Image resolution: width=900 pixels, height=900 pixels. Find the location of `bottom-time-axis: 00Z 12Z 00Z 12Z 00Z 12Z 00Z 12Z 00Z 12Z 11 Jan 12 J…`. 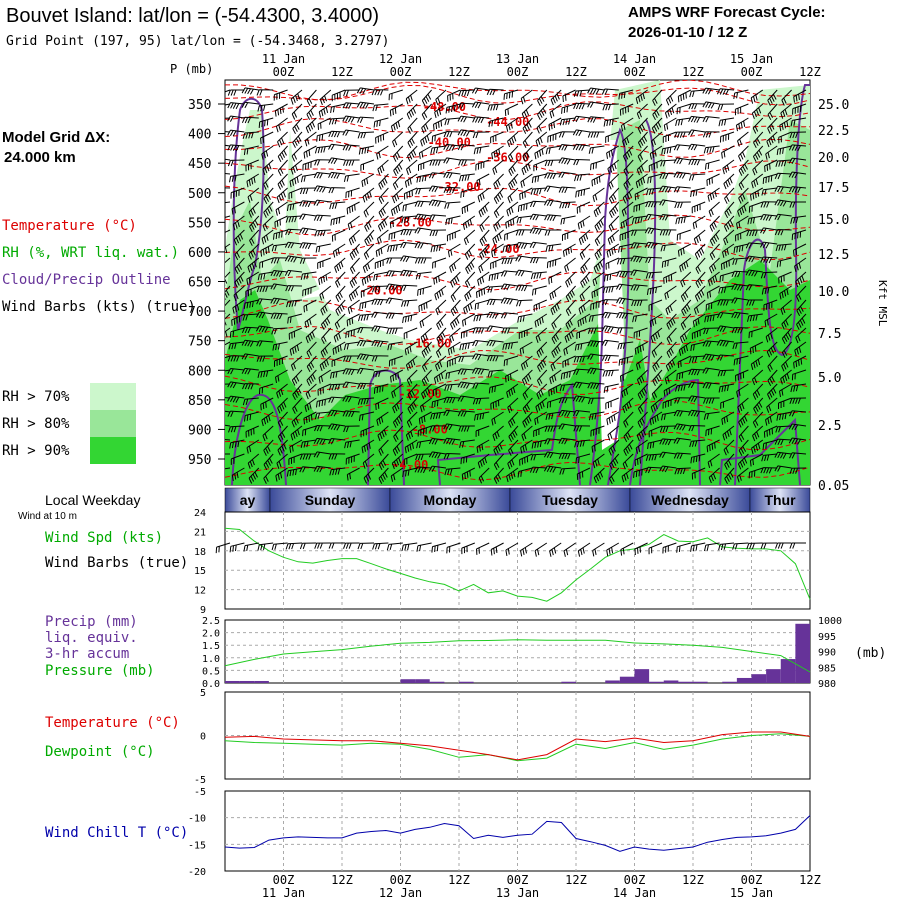

bottom-time-axis: 00Z 12Z 00Z 12Z 00Z 12Z 00Z 12Z 00Z 12Z 11 Jan 12 J… is located at coordinates (541, 886).